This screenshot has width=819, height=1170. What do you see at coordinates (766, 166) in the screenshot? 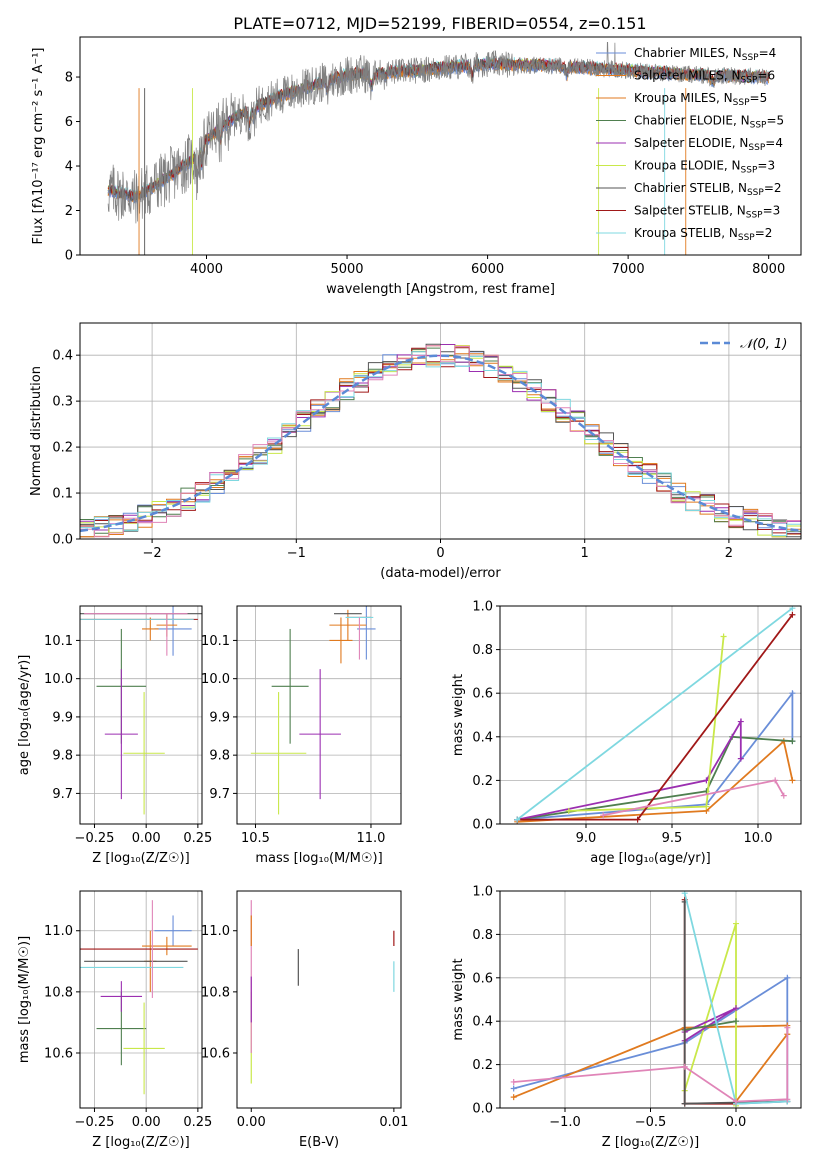
I see `legend-label-tail: =3` at bounding box center [766, 166].